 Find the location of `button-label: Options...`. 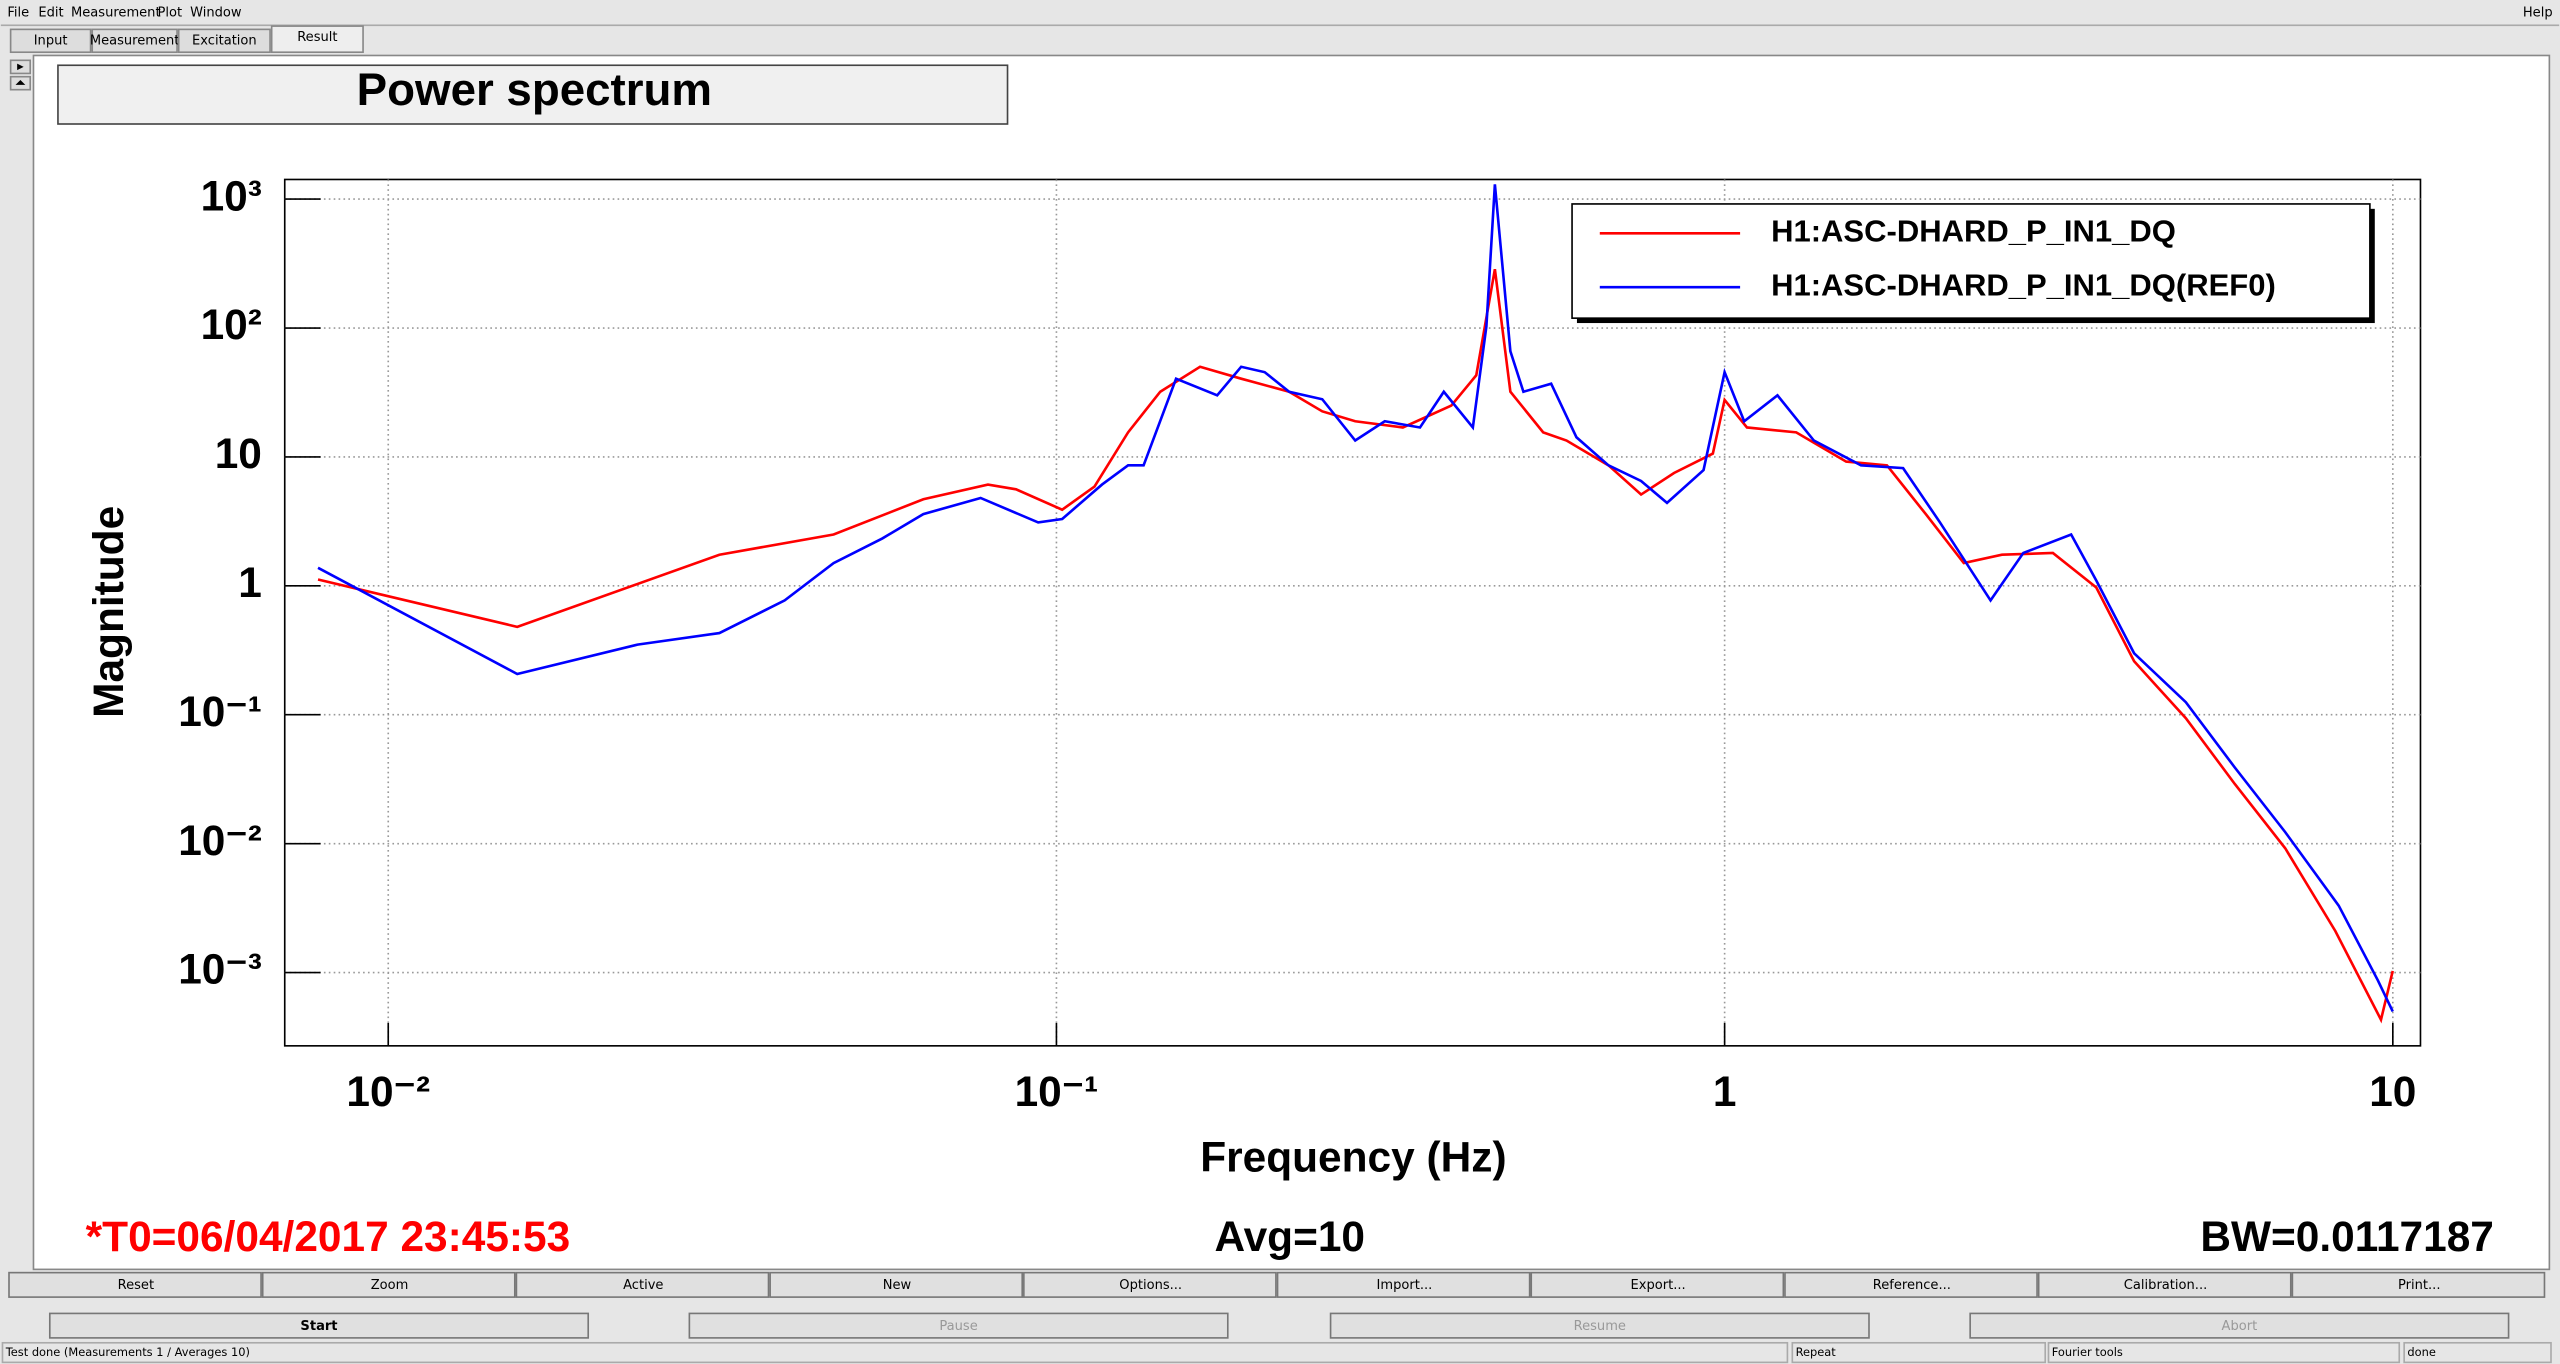

button-label: Options... is located at coordinates (1150, 1285).